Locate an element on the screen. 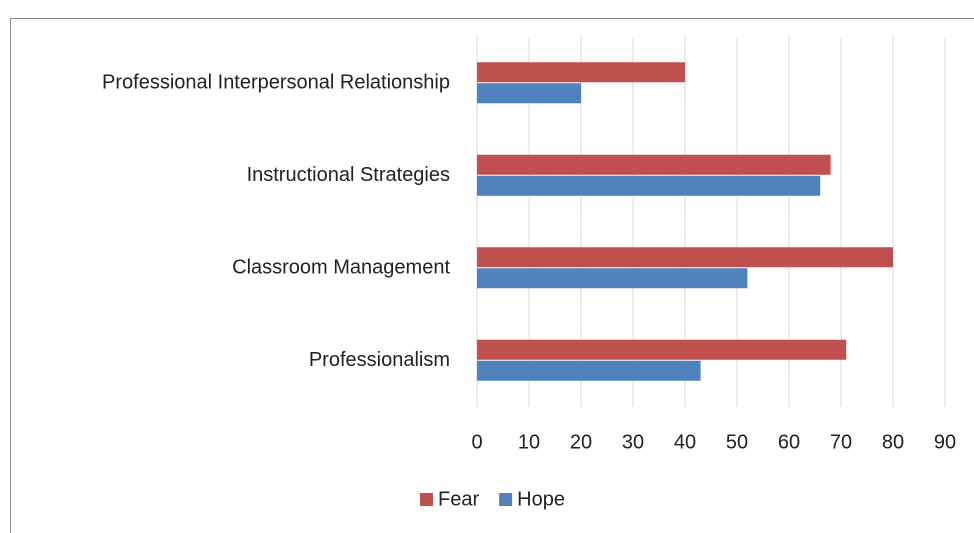  x-tick-label: 30 is located at coordinates (633, 442).